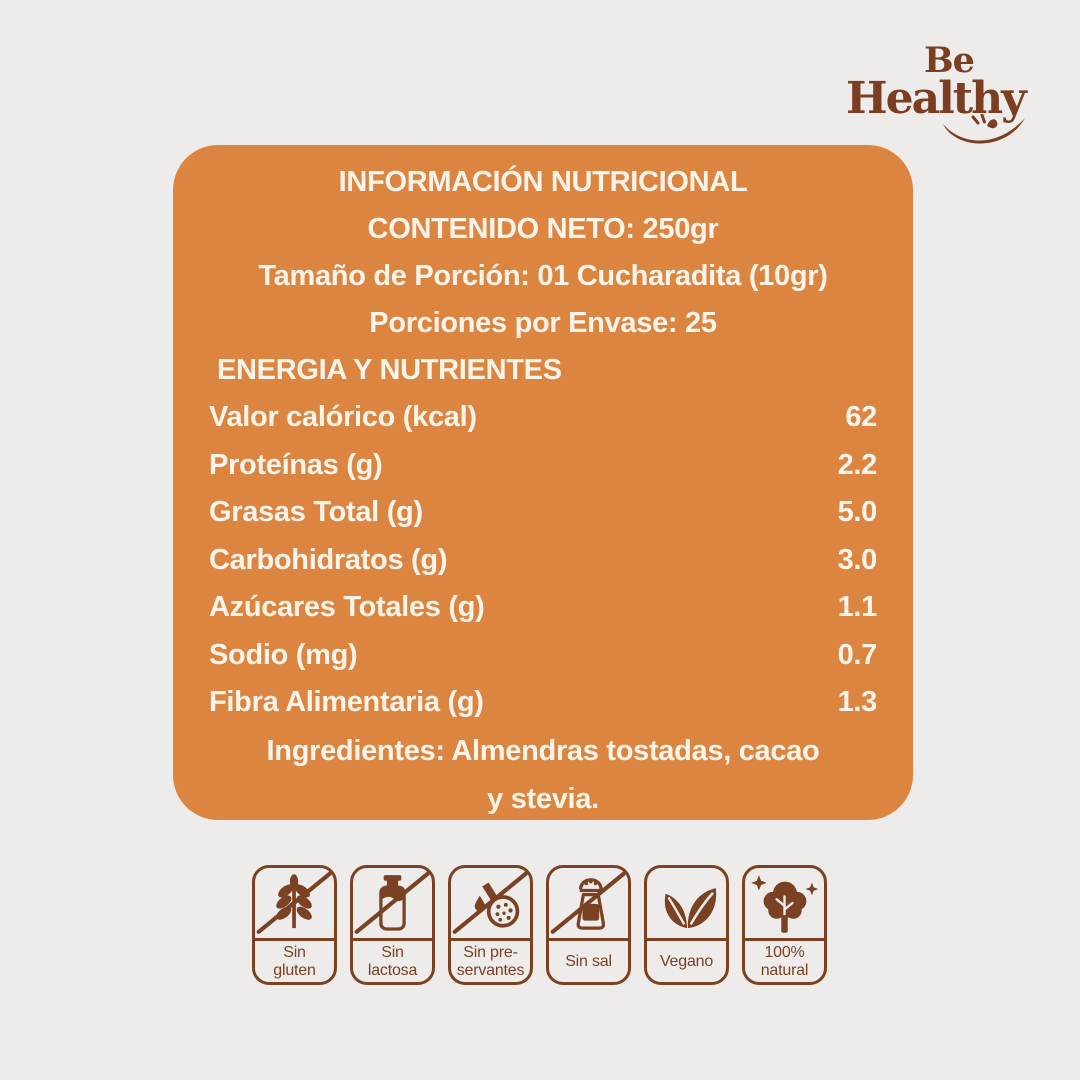 This screenshot has height=1080, width=1080. I want to click on badge-sin-gluten: Sin gluten, so click(294, 925).